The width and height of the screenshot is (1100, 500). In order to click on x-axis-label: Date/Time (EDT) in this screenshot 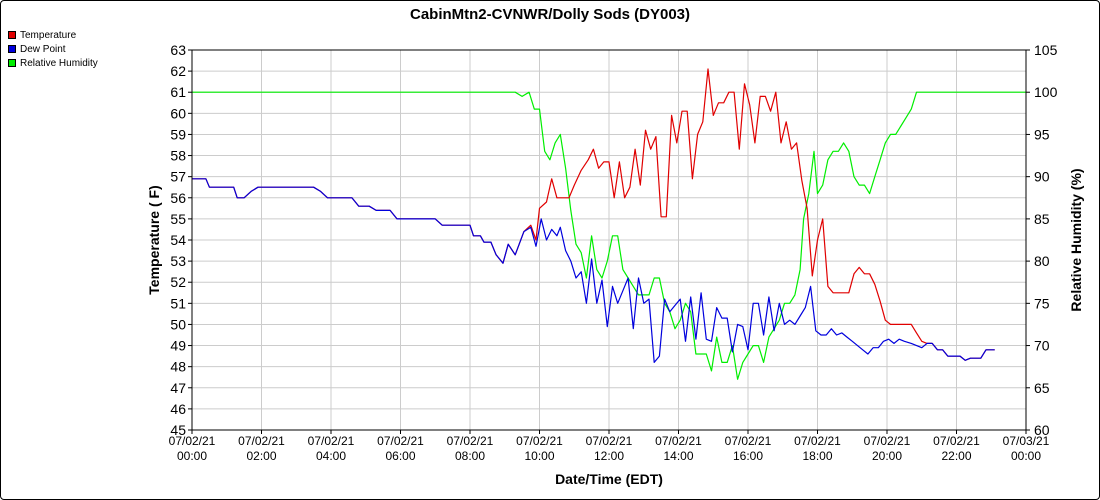, I will do `click(609, 479)`.